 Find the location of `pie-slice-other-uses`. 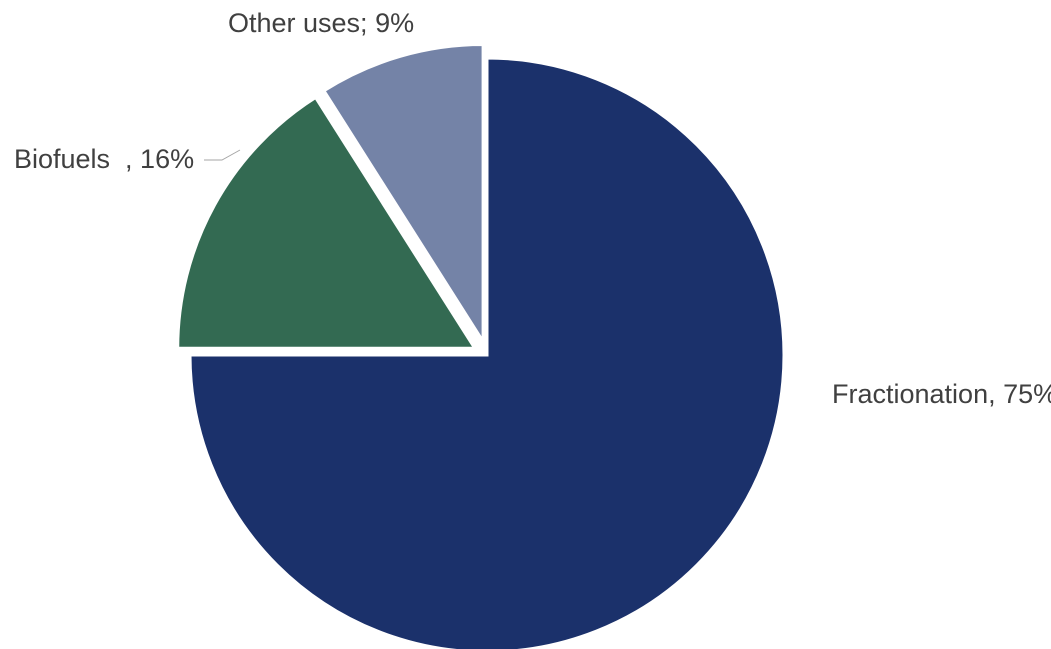

pie-slice-other-uses is located at coordinates (403, 195).